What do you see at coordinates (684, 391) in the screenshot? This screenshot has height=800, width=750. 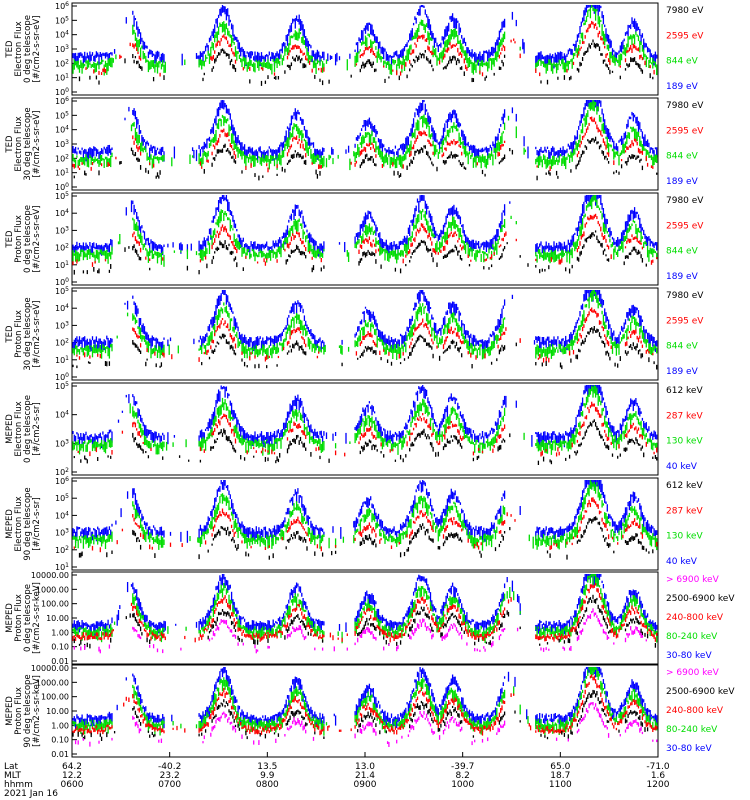 I see `legend-entry: 612 keV` at bounding box center [684, 391].